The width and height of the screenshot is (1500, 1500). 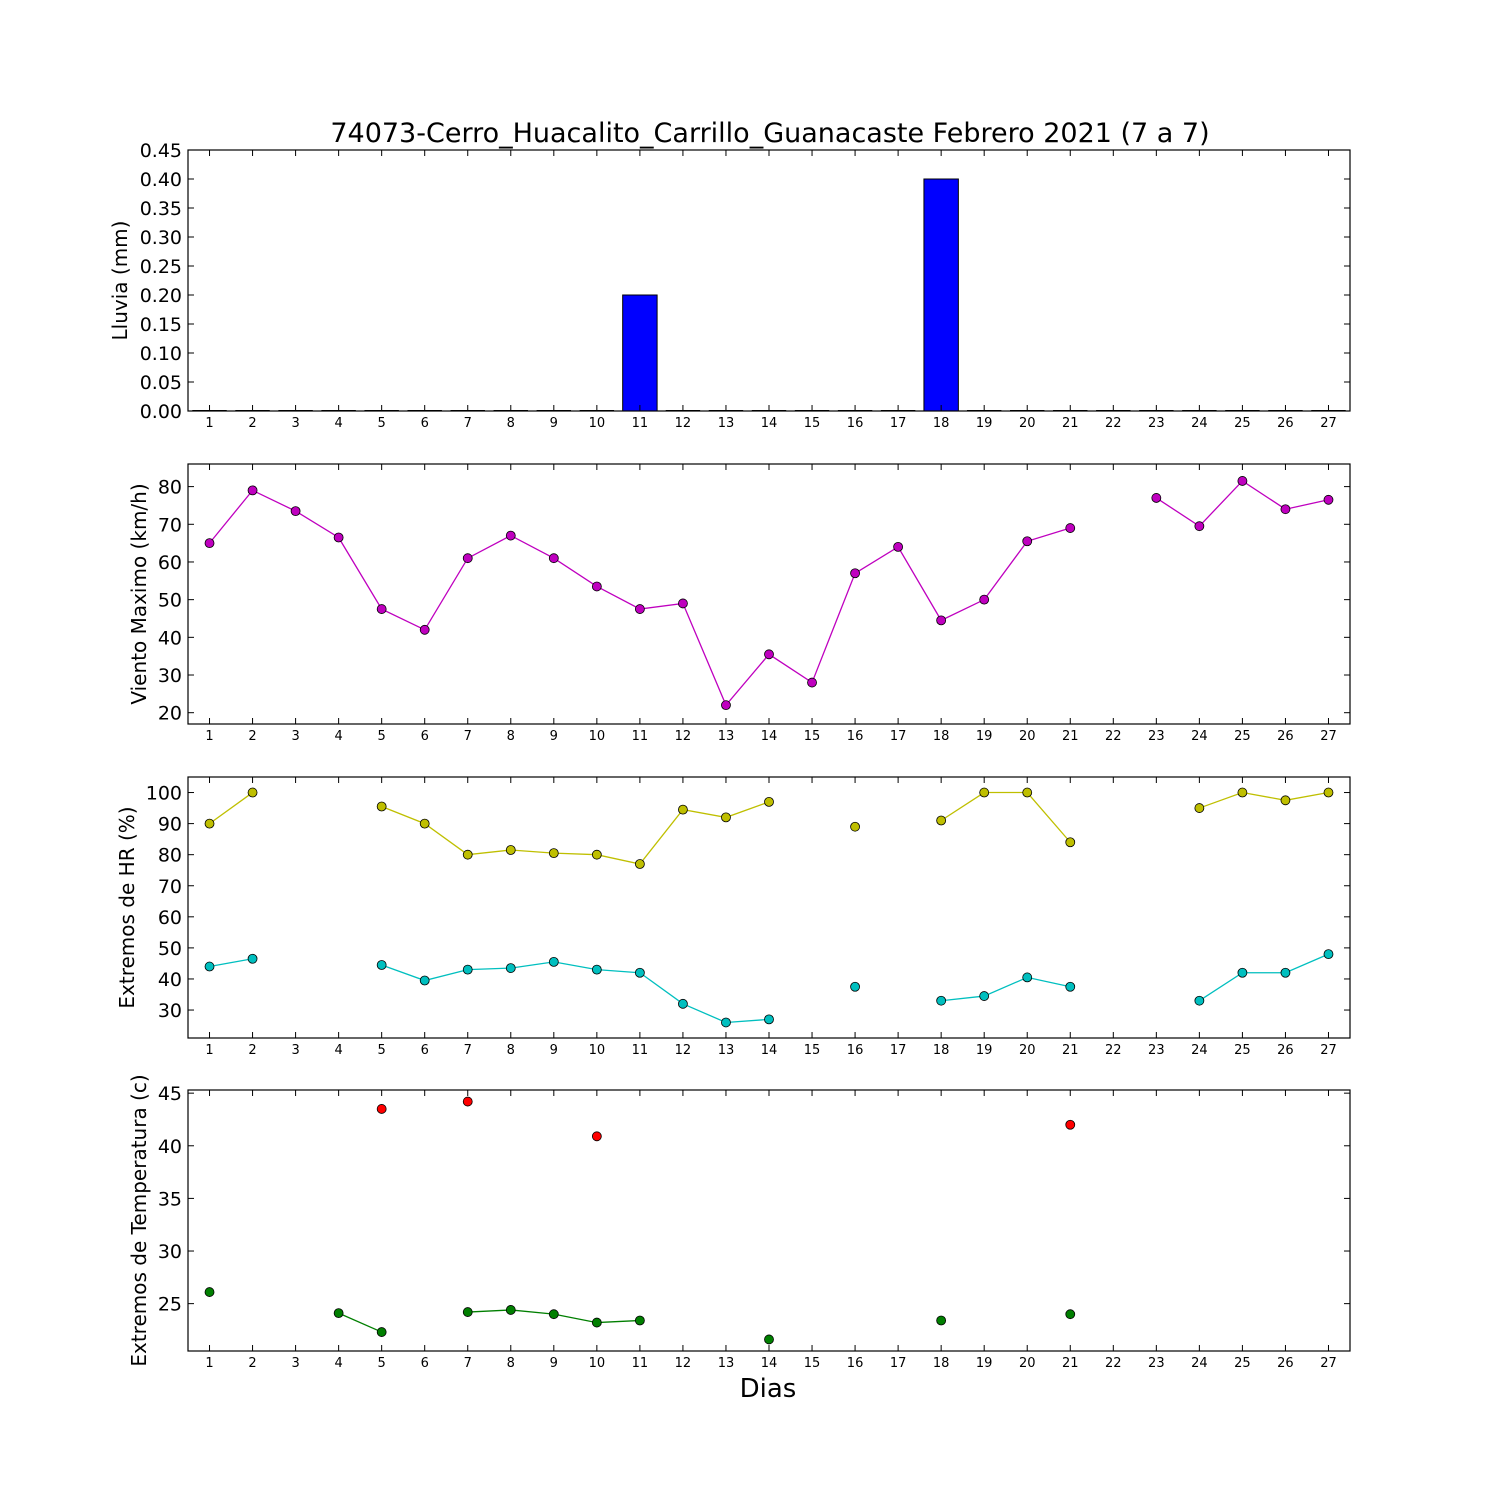 I want to click on x-tick-label: 19, so click(x=984, y=423).